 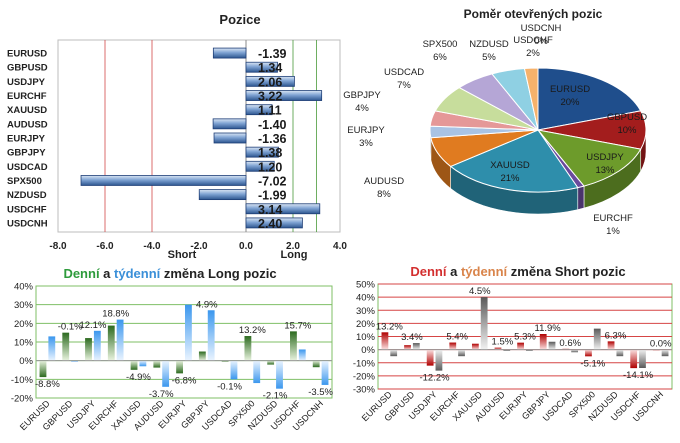 What do you see at coordinates (27, 167) in the screenshot?
I see `category-label: USDCAD` at bounding box center [27, 167].